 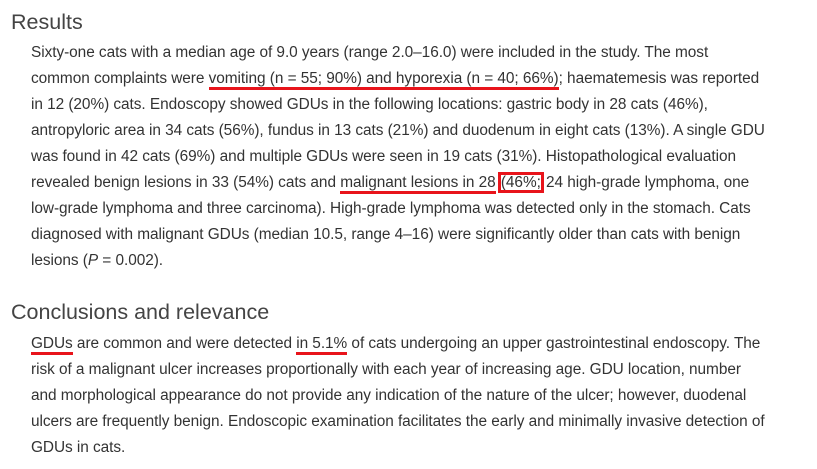 I want to click on results-heading: Results, so click(x=47, y=22).